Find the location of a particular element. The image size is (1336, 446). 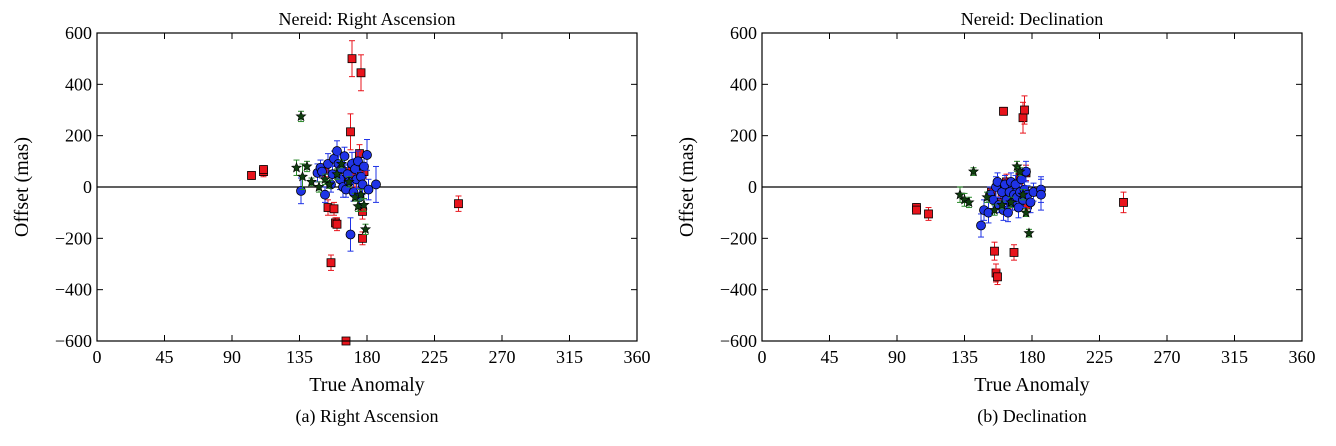

chart-title: Nereid: Declination is located at coordinates (1032, 19).